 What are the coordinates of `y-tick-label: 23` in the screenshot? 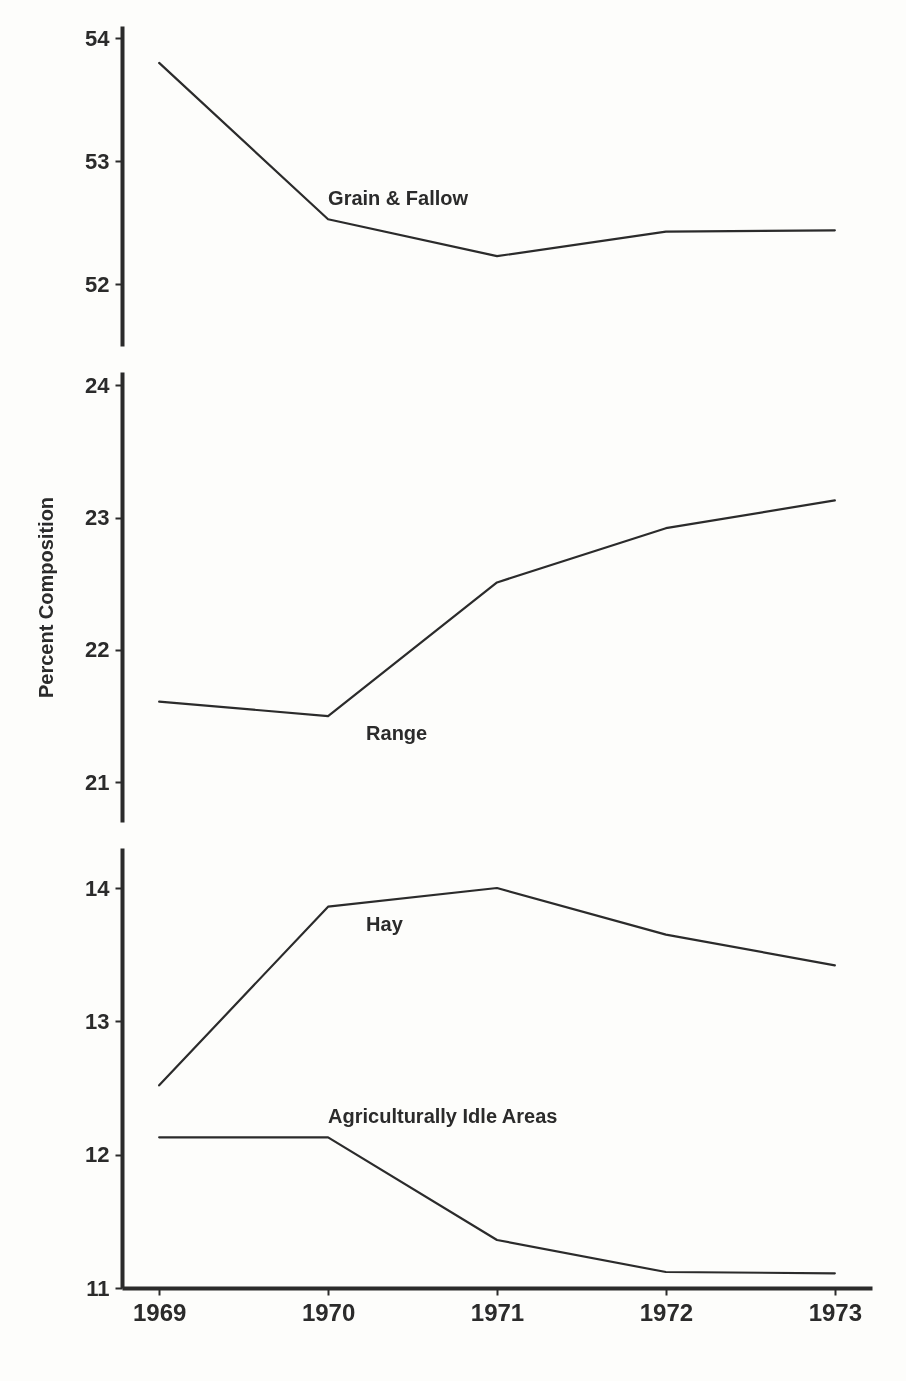 It's located at (97, 518).